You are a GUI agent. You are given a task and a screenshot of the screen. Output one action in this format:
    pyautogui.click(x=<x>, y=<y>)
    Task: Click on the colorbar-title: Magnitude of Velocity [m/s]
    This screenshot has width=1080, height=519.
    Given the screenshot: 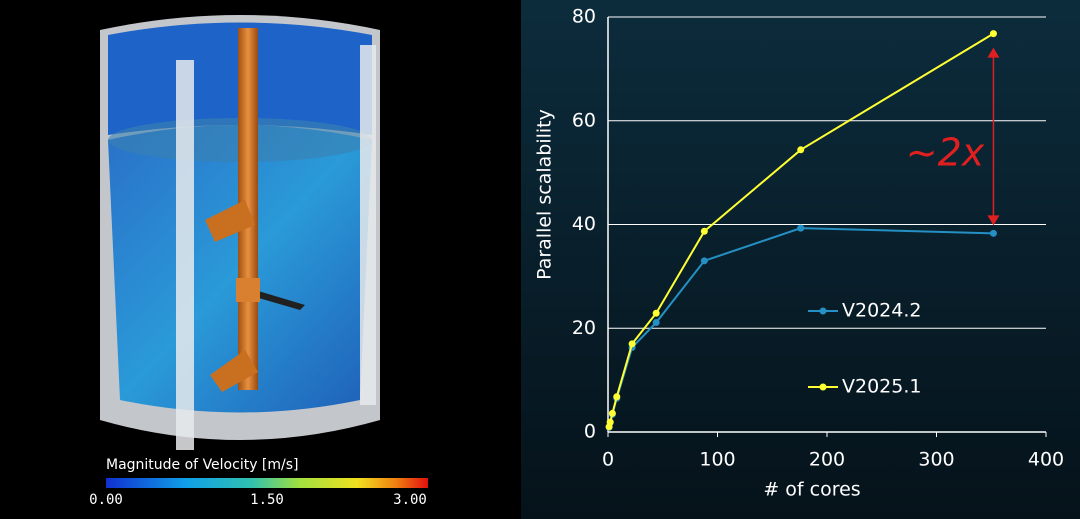 What is the action you would take?
    pyautogui.click(x=202, y=465)
    